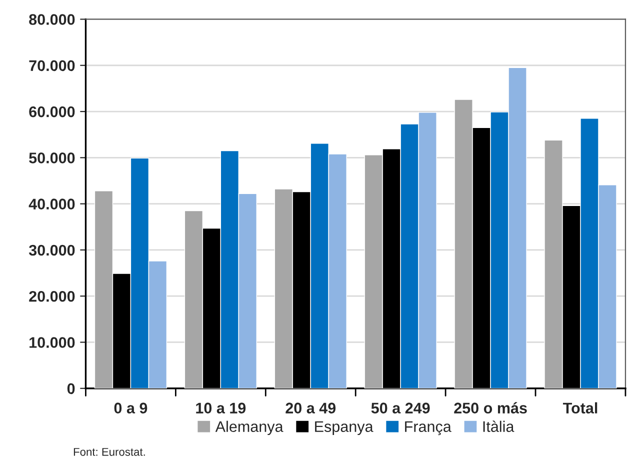 The width and height of the screenshot is (635, 458). Describe the element at coordinates (498, 426) in the screenshot. I see `legend-label: Itàlia` at that location.